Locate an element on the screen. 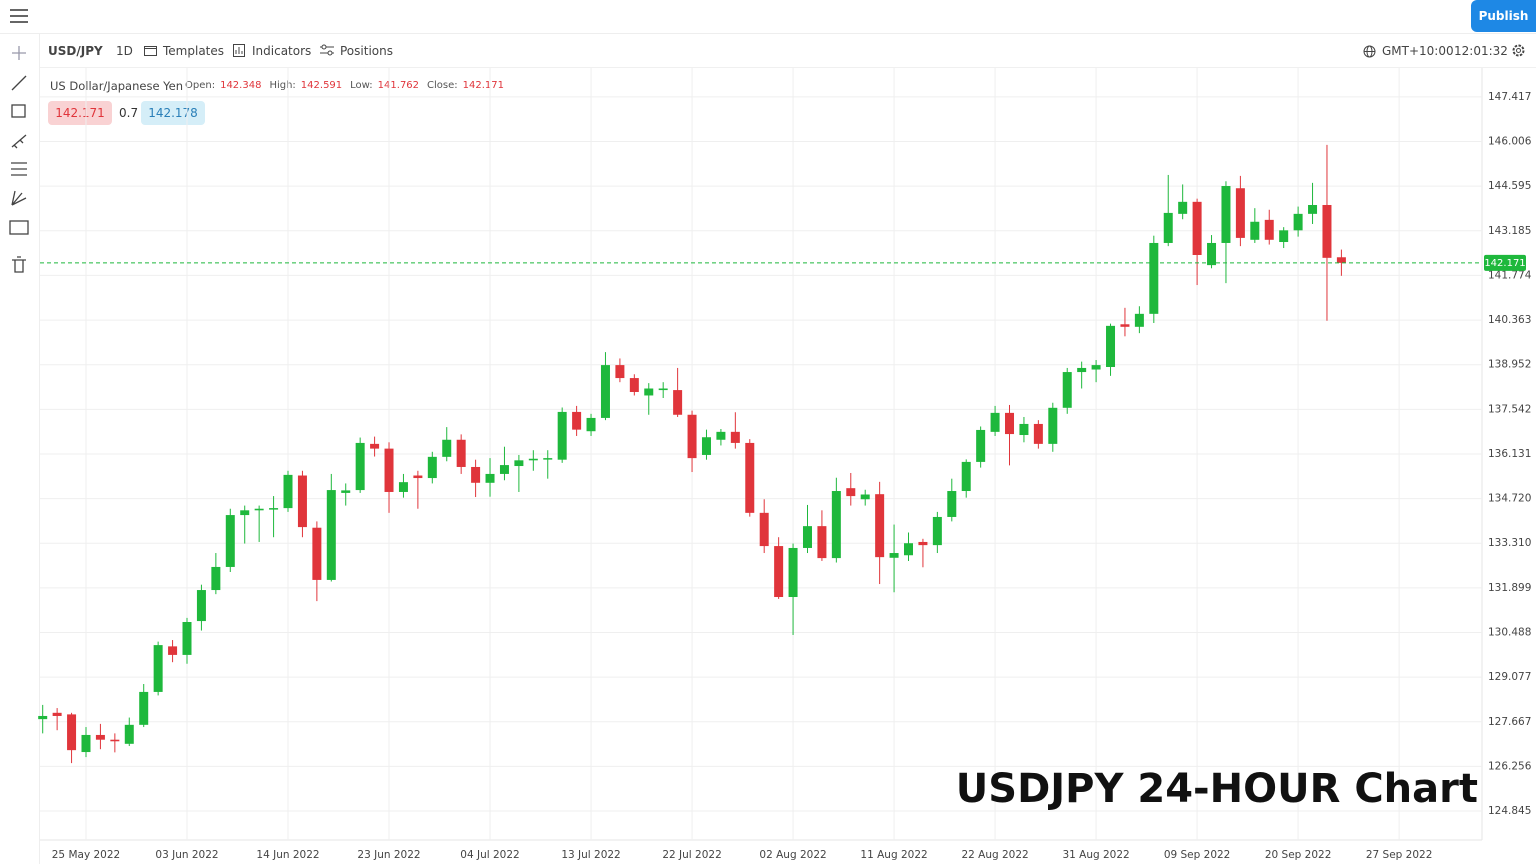 This screenshot has height=864, width=1536. publish-button: Publish is located at coordinates (1503, 16).